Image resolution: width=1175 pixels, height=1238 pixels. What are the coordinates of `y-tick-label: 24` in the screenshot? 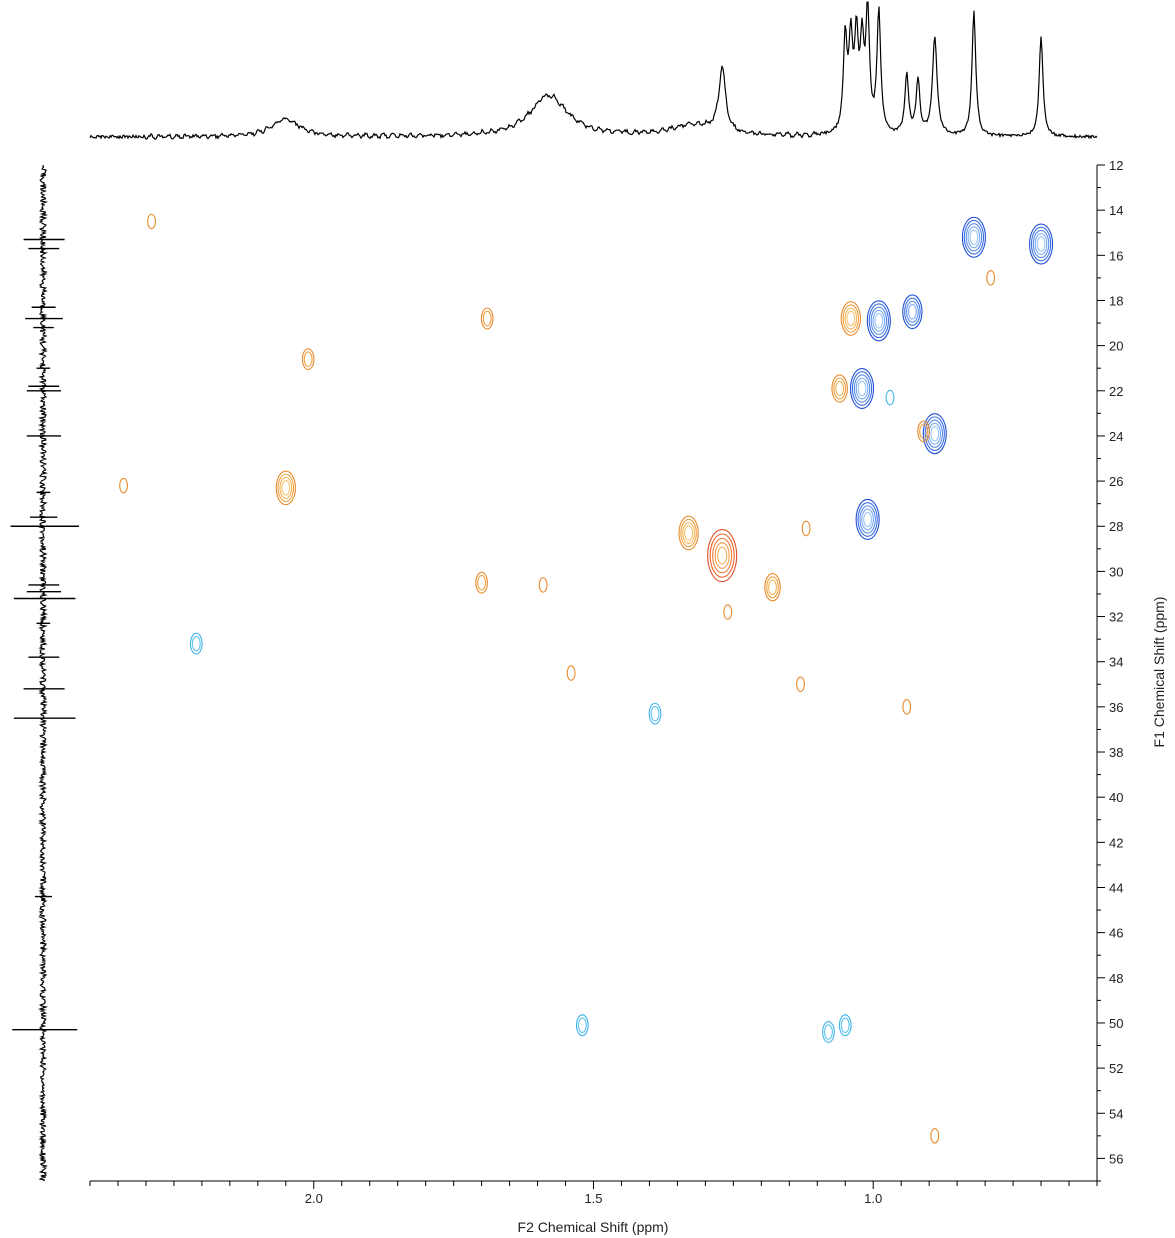 It's located at (1116, 436).